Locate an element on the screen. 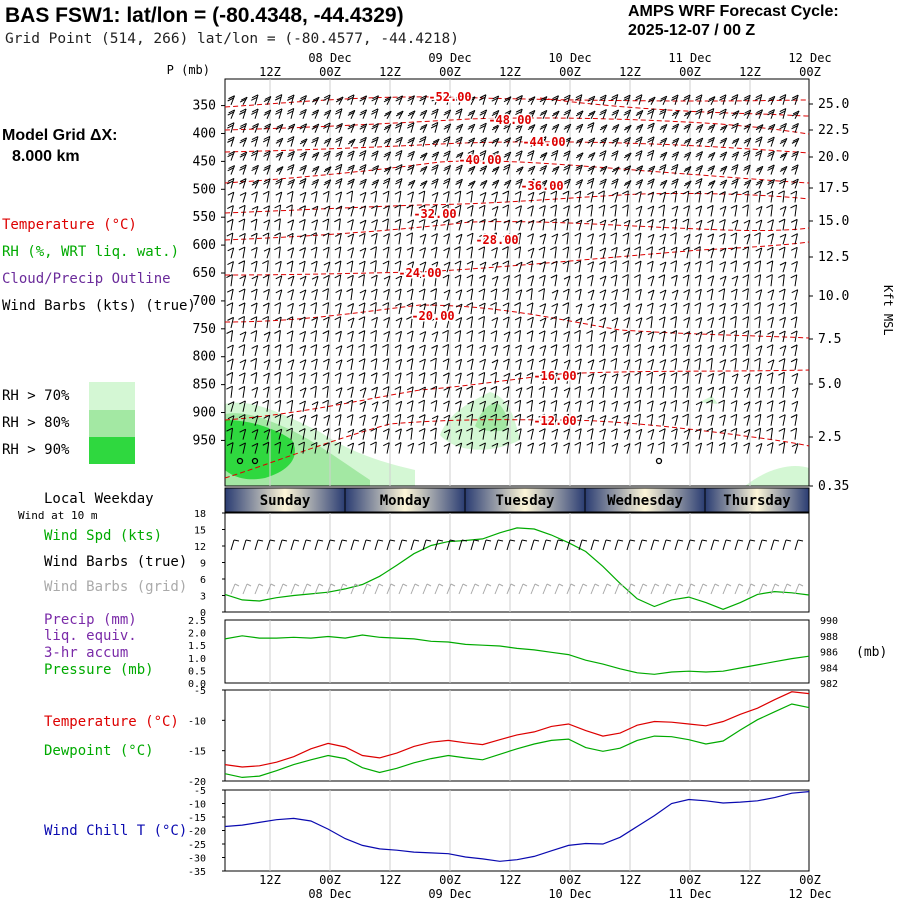 Image resolution: width=900 pixels, height=900 pixels. precip-tick: 0.5 is located at coordinates (197, 671).